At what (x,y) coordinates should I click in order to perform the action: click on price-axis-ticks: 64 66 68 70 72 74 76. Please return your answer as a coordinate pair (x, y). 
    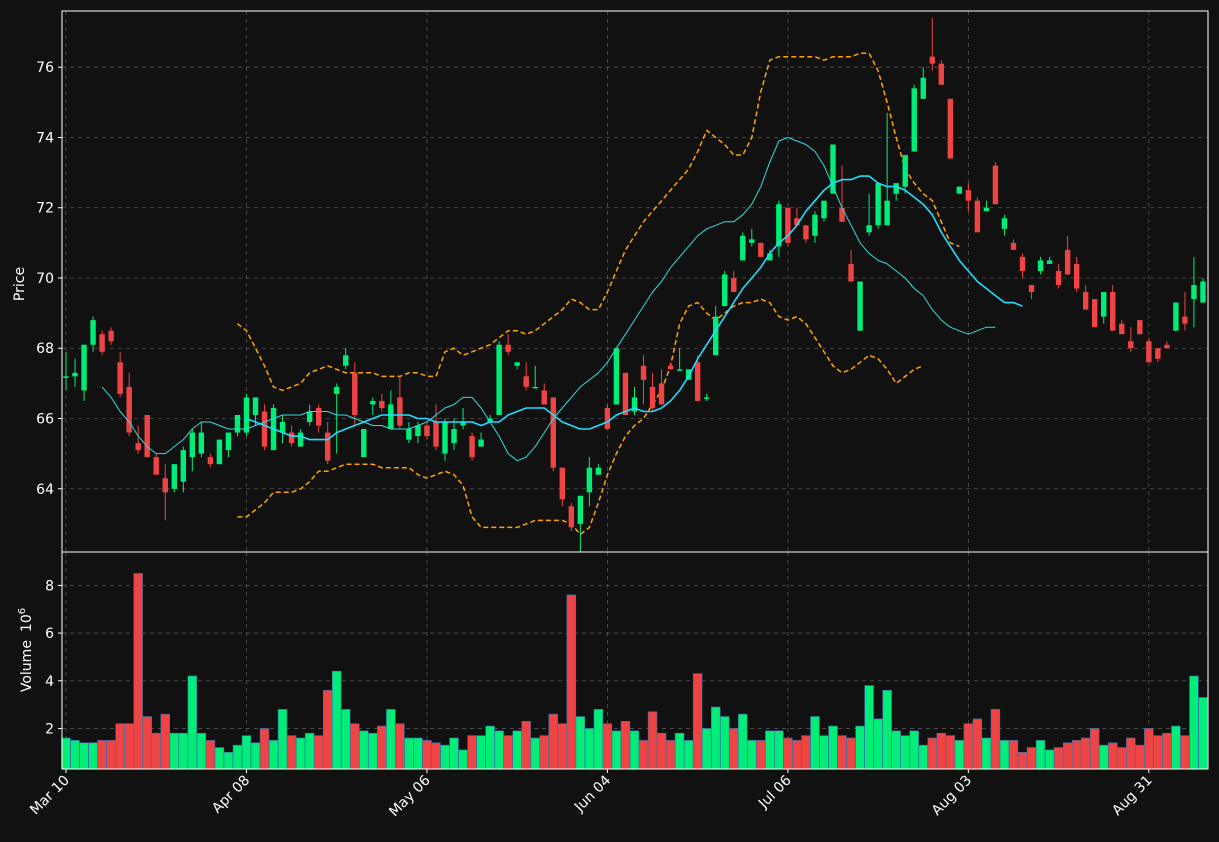
    Looking at the image, I should click on (49, 279).